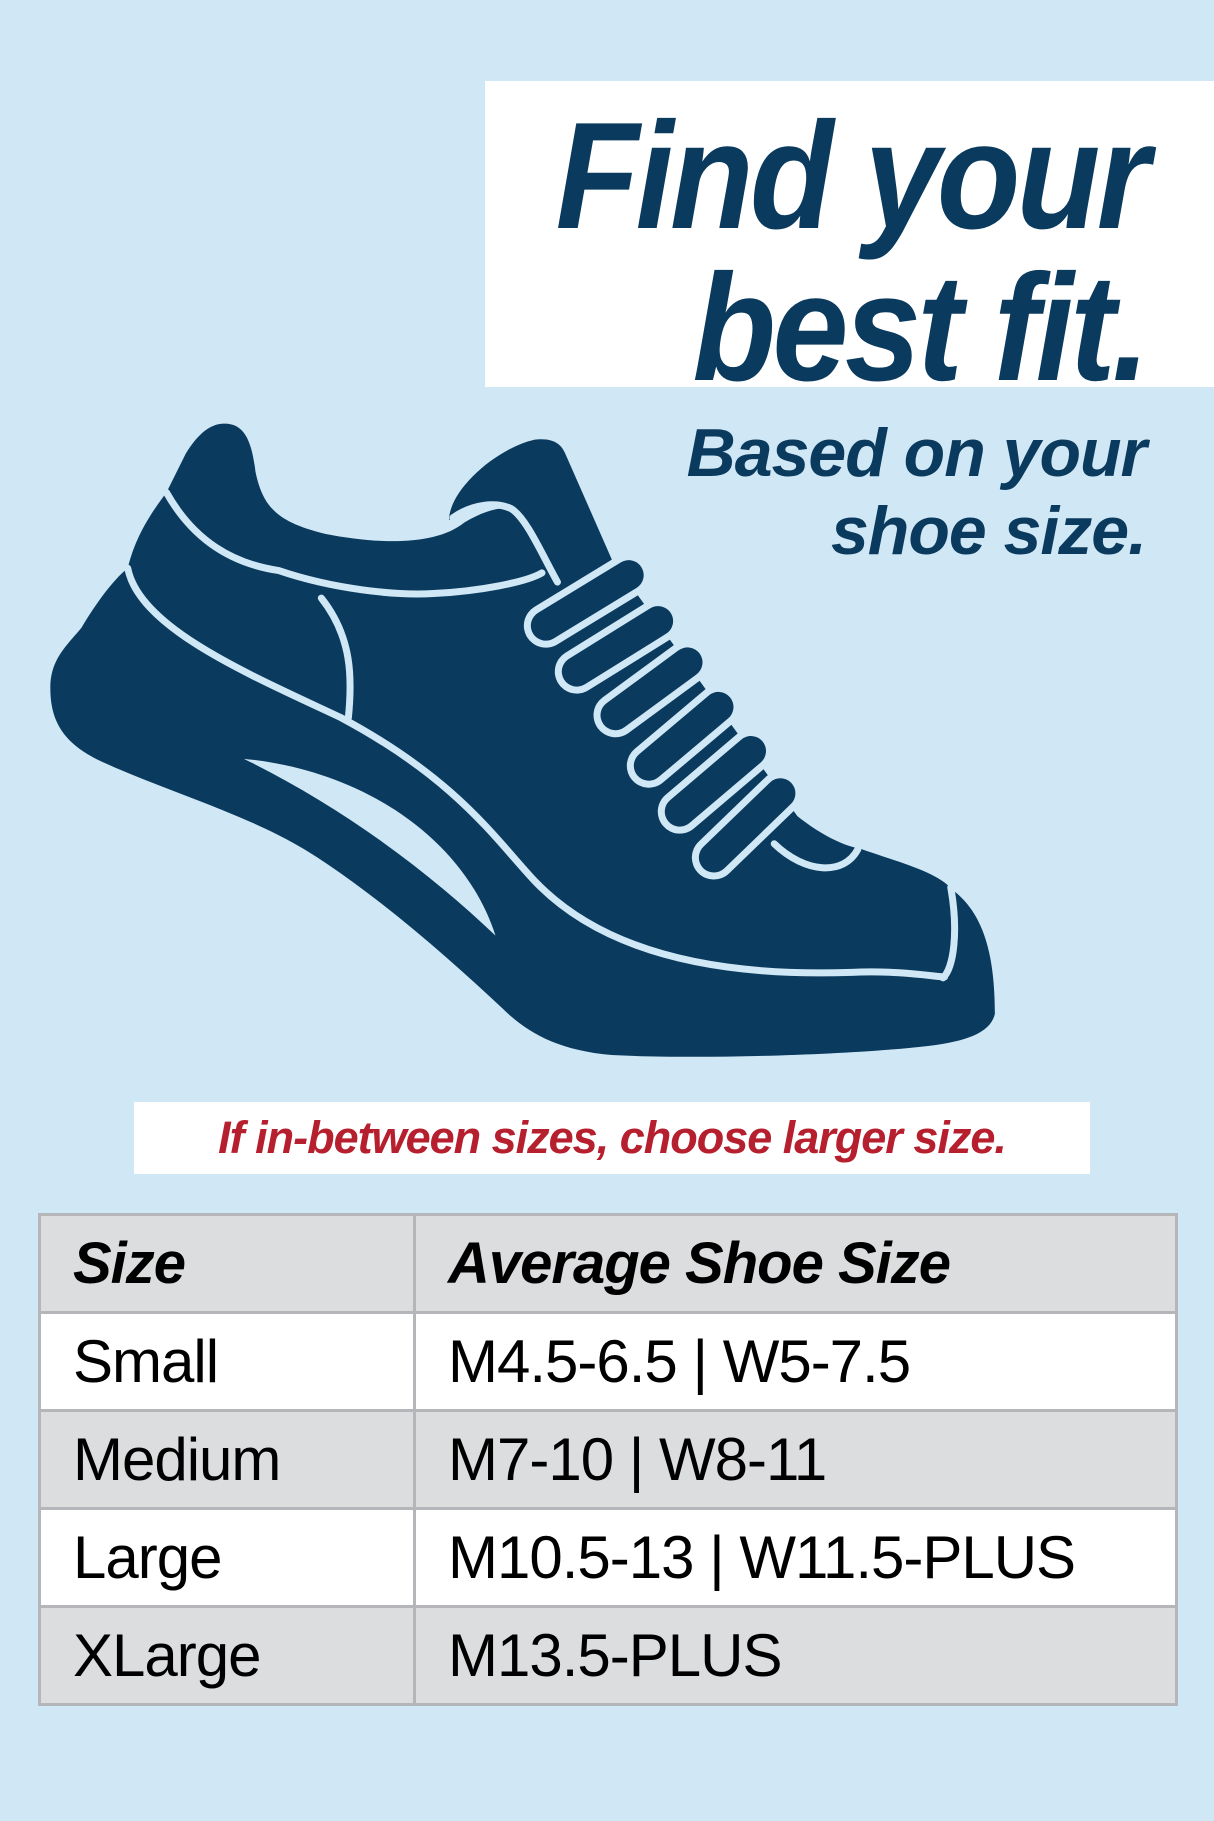 The width and height of the screenshot is (1214, 1821). What do you see at coordinates (816, 856) in the screenshot?
I see `vamp-line` at bounding box center [816, 856].